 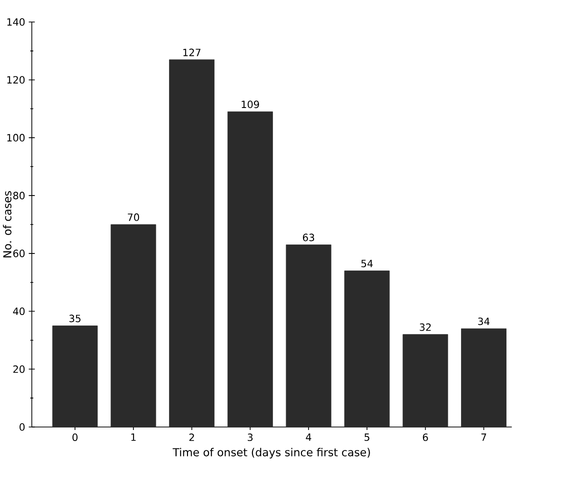 I want to click on y-tick-label: 120, so click(x=16, y=80).